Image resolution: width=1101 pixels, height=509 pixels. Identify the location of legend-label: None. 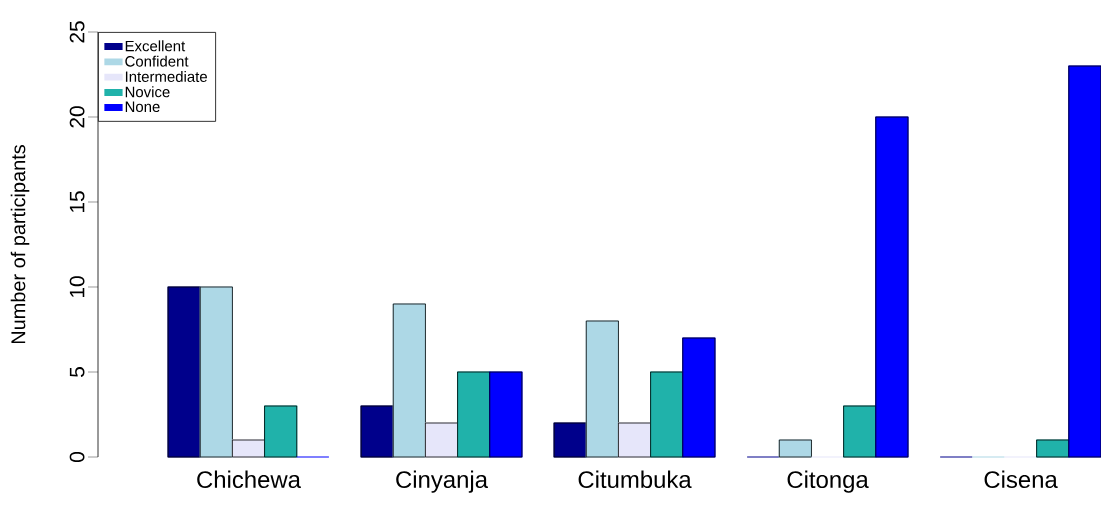
(142, 107).